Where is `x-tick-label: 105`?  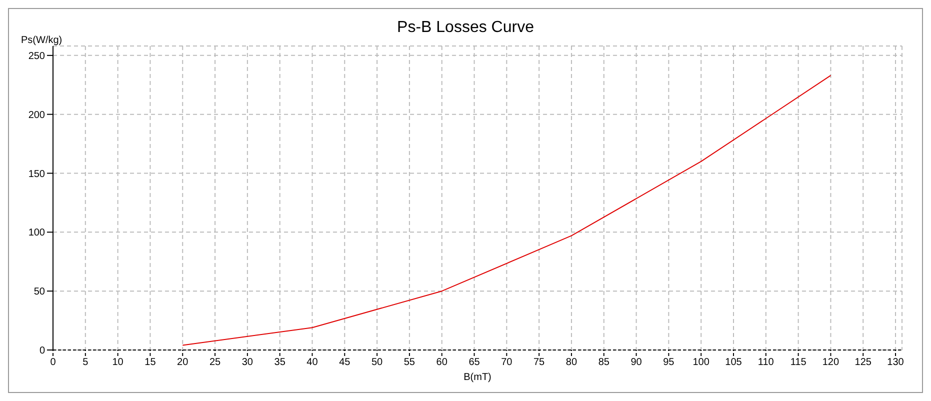 x-tick-label: 105 is located at coordinates (733, 362).